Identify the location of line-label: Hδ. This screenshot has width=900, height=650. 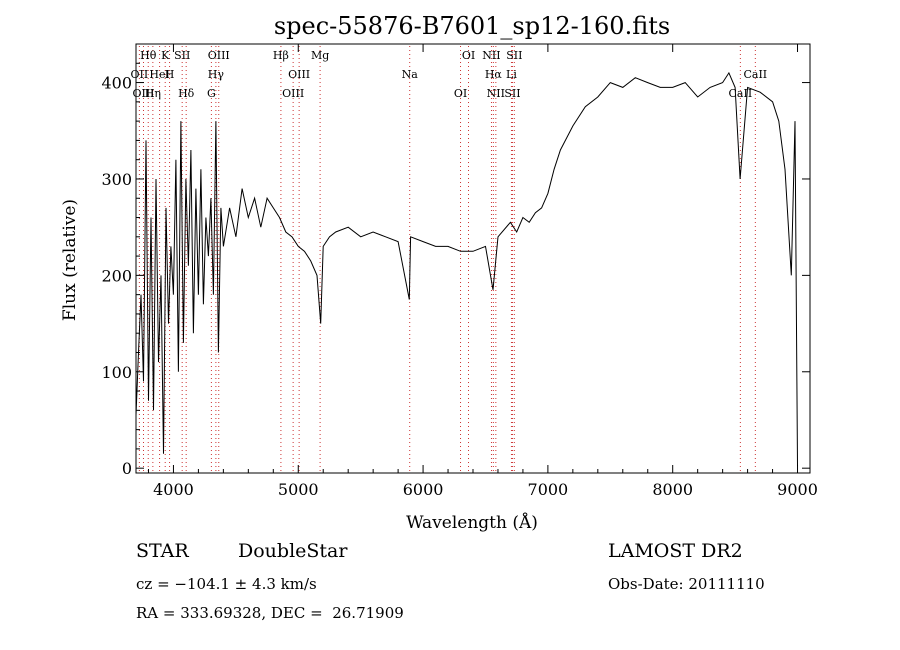
(186, 93).